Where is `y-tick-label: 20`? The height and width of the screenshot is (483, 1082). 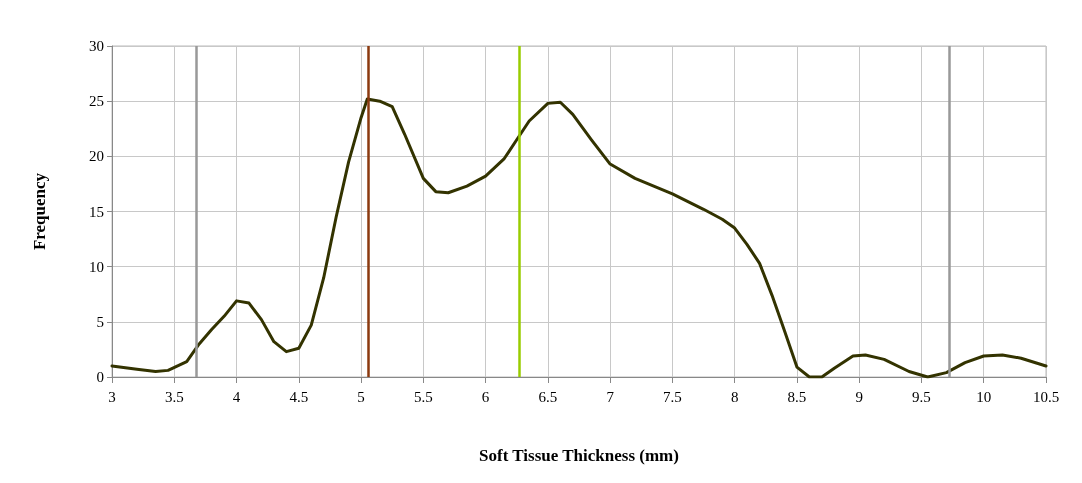 y-tick-label: 20 is located at coordinates (96, 156).